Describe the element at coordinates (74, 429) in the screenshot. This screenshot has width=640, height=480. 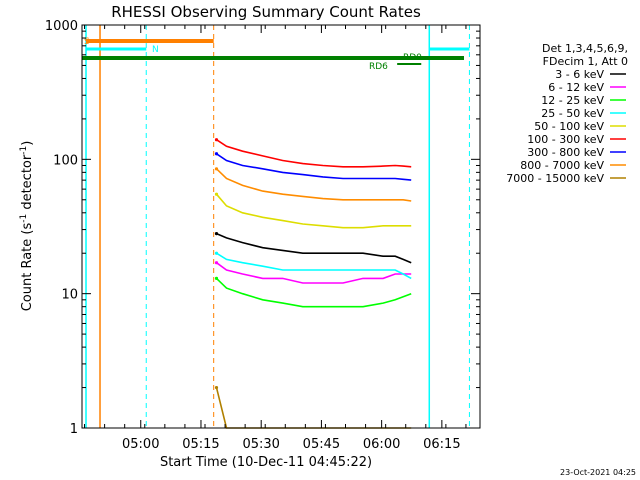
I see `y-tick-label: 1` at that location.